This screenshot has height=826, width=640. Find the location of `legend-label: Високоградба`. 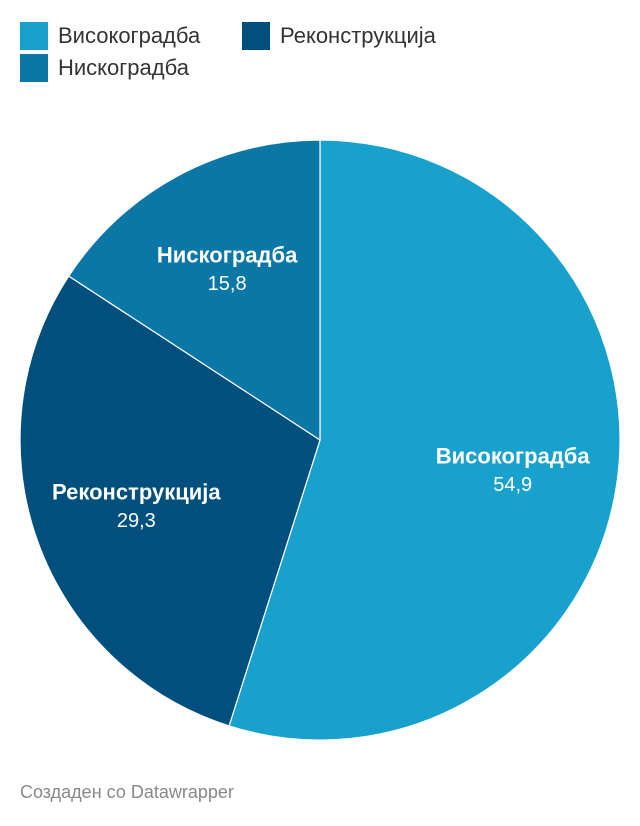

legend-label: Високоградба is located at coordinates (129, 35).